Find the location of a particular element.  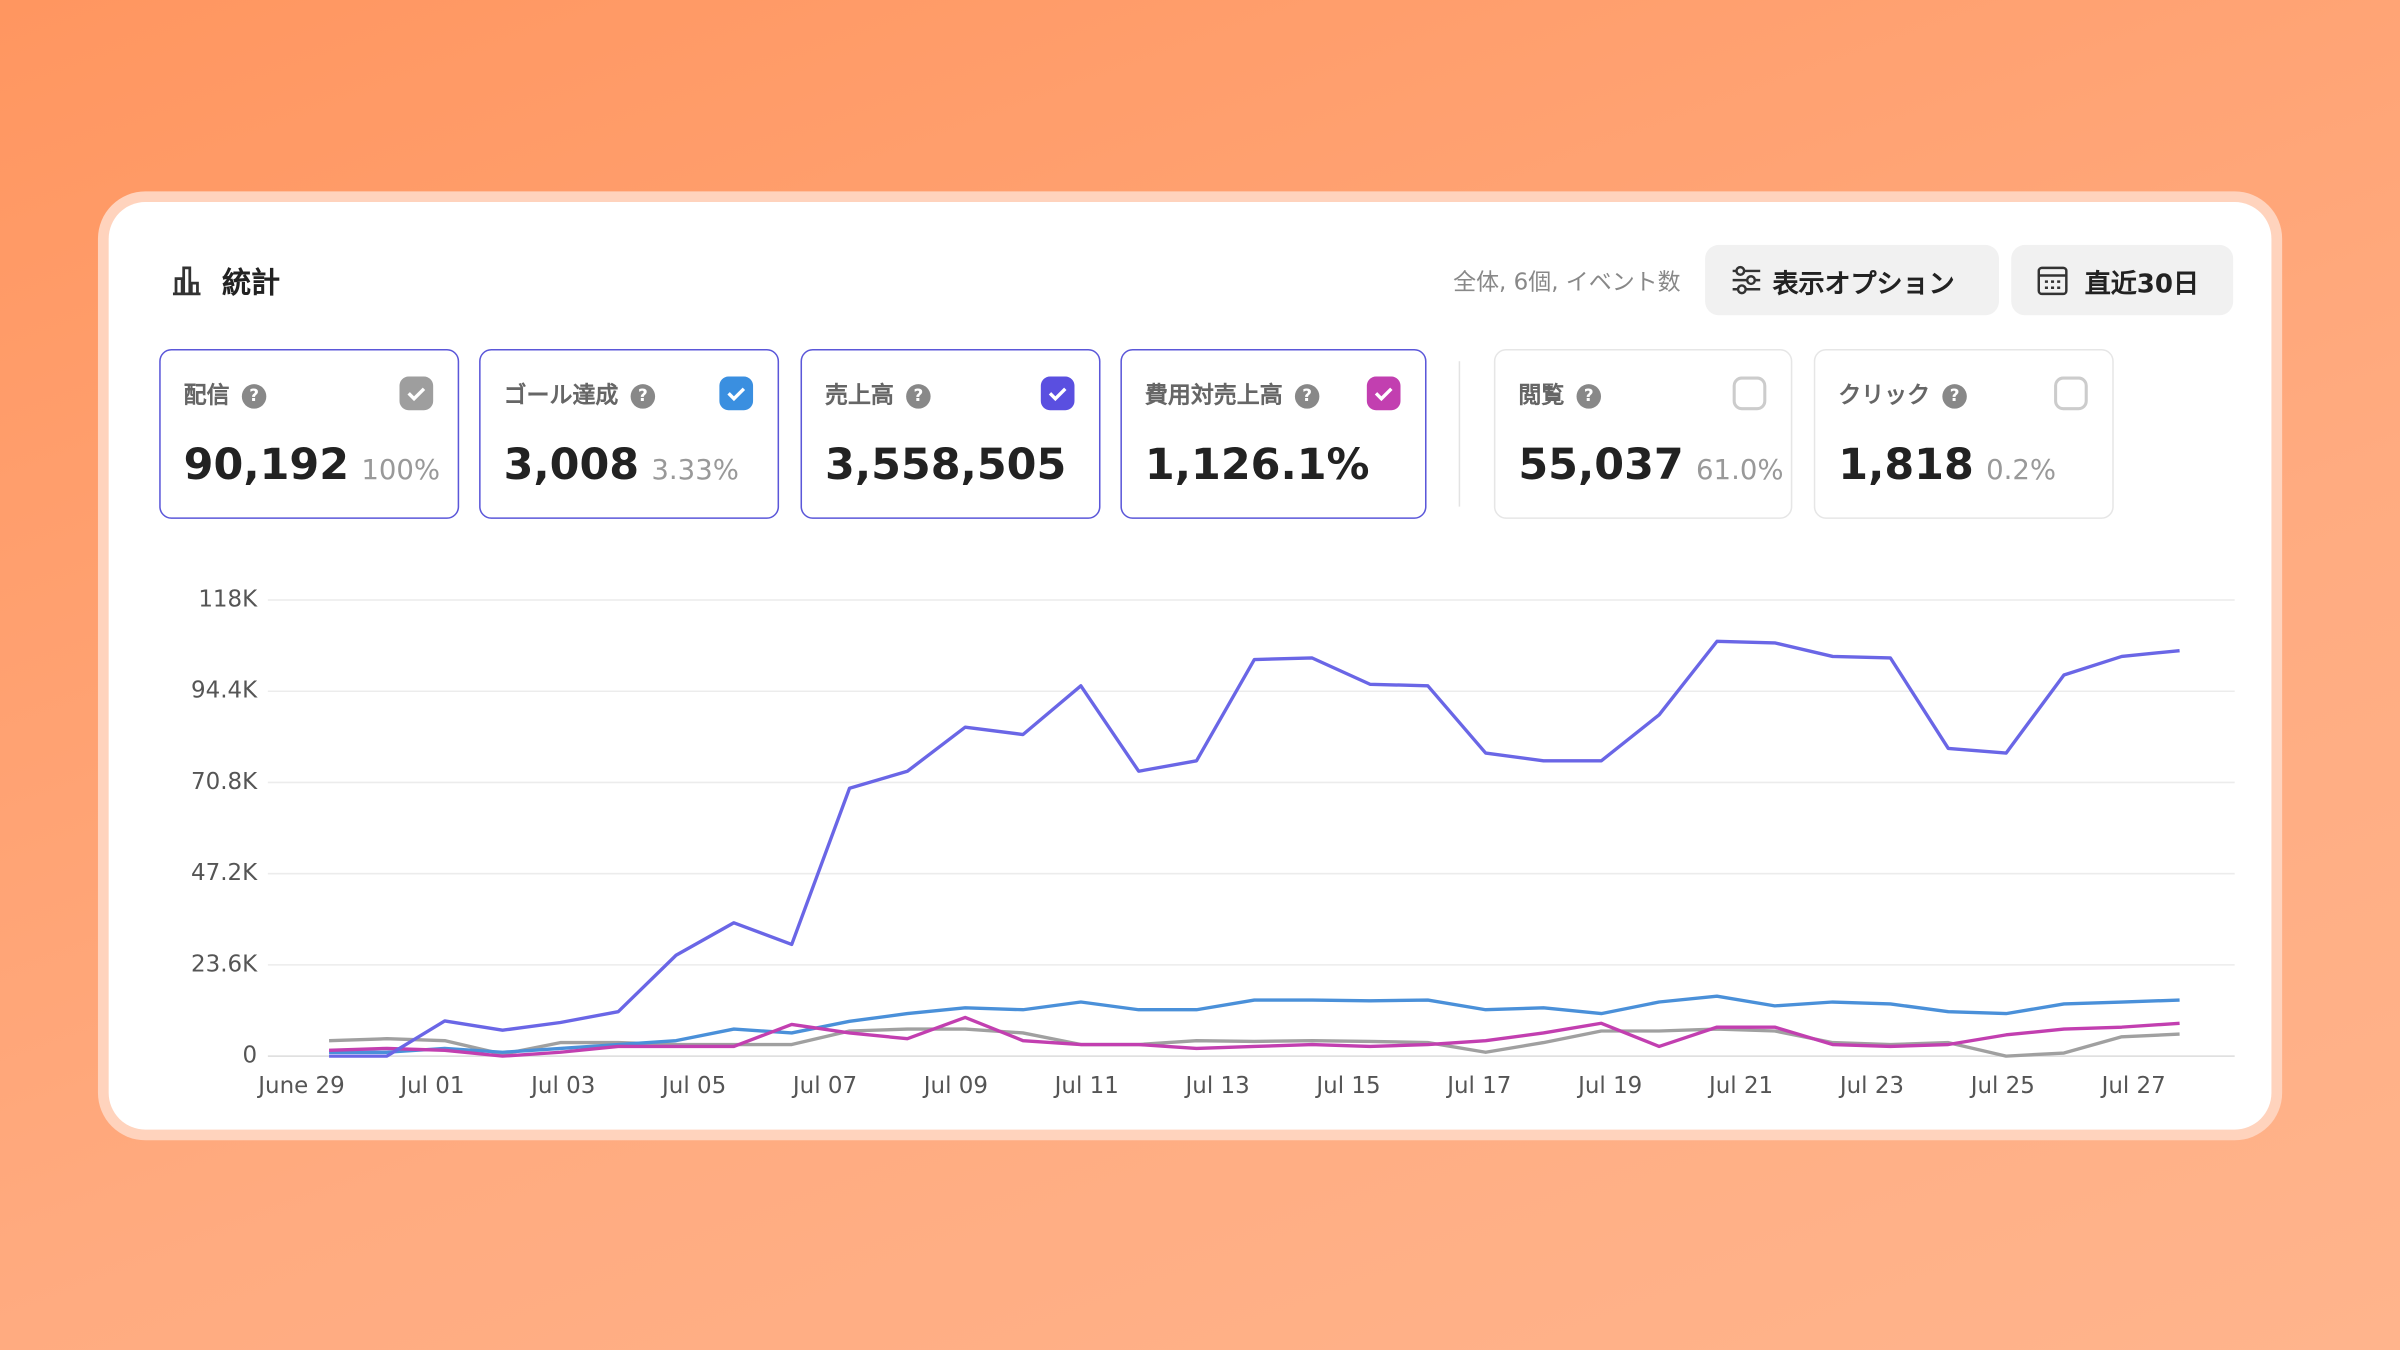

card-percent: 0.2% is located at coordinates (2021, 470).